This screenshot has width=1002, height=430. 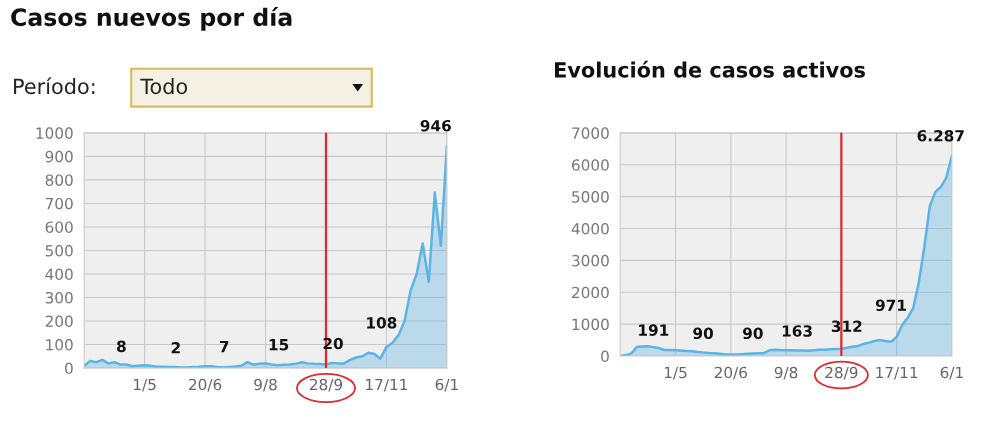 What do you see at coordinates (59, 180) in the screenshot?
I see `y-tick-label: 800` at bounding box center [59, 180].